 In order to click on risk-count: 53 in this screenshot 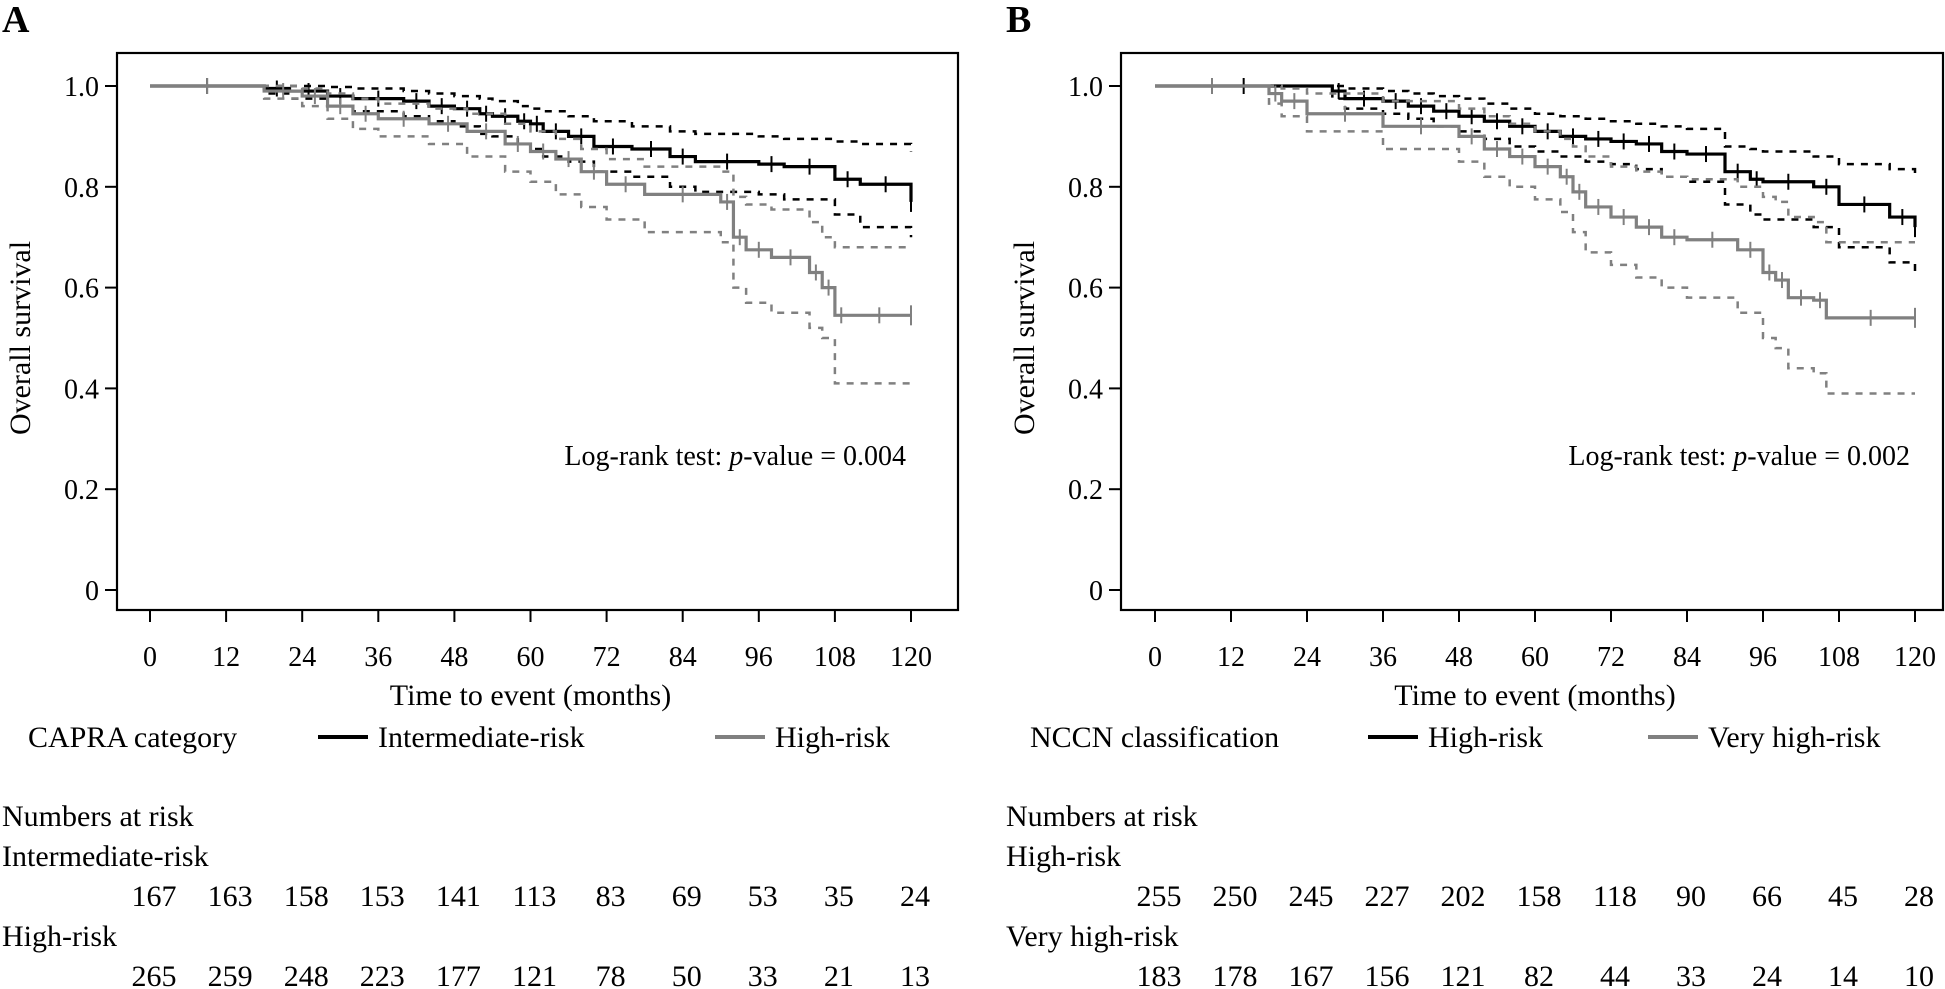, I will do `click(763, 896)`.